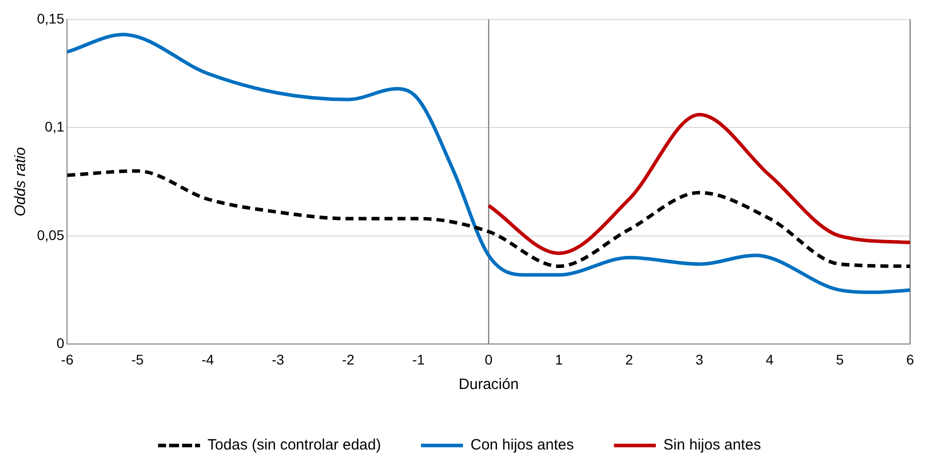 This screenshot has width=925, height=471. Describe the element at coordinates (840, 359) in the screenshot. I see `x-tick-label: 5` at that location.